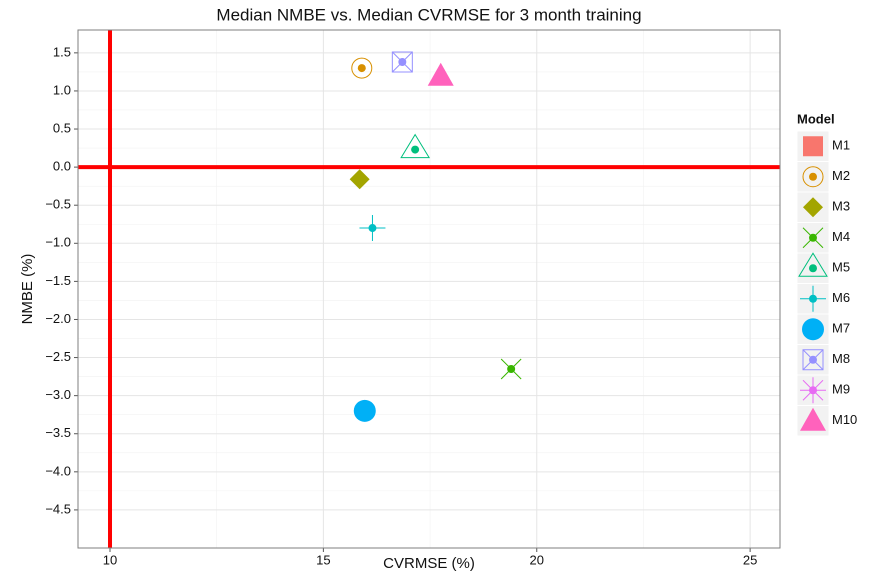 This screenshot has width=871, height=573. Describe the element at coordinates (841, 389) in the screenshot. I see `legend-label: M9` at that location.